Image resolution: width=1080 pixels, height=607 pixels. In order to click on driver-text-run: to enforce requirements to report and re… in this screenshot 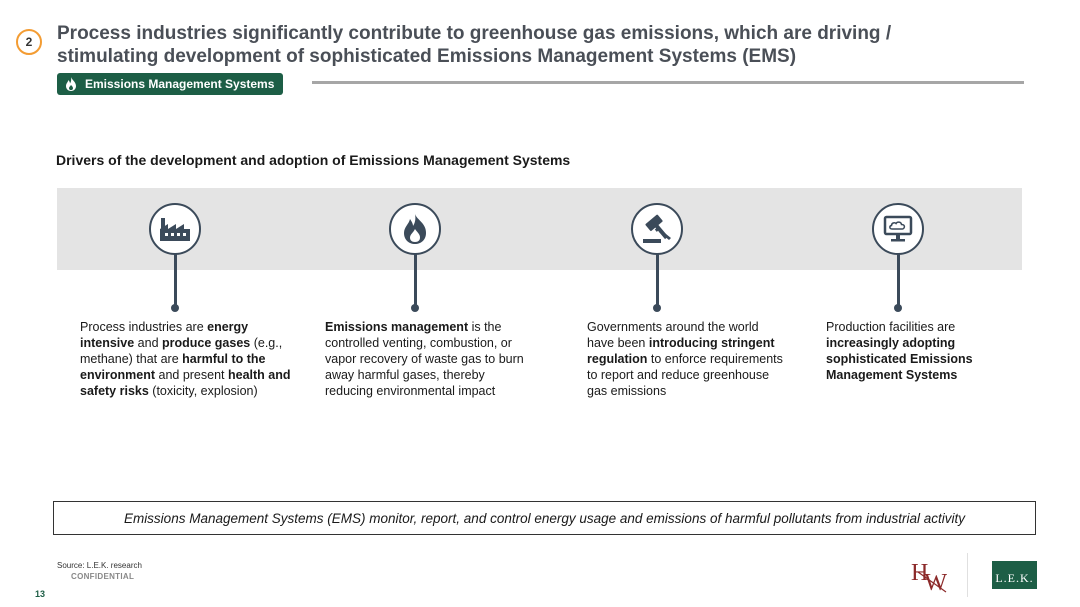, I will do `click(685, 375)`.